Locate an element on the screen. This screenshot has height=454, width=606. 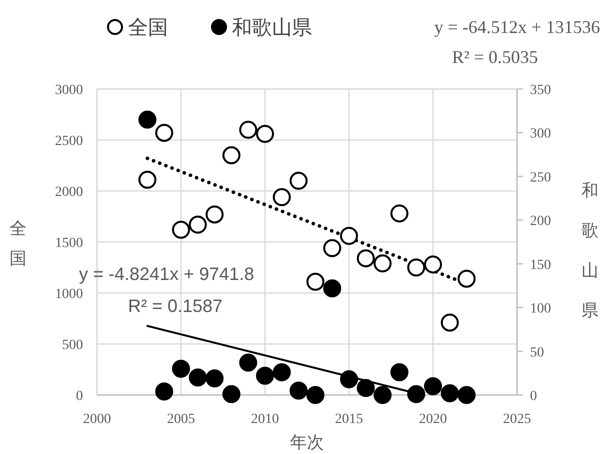
y-tick-label: 0 is located at coordinates (79, 396).